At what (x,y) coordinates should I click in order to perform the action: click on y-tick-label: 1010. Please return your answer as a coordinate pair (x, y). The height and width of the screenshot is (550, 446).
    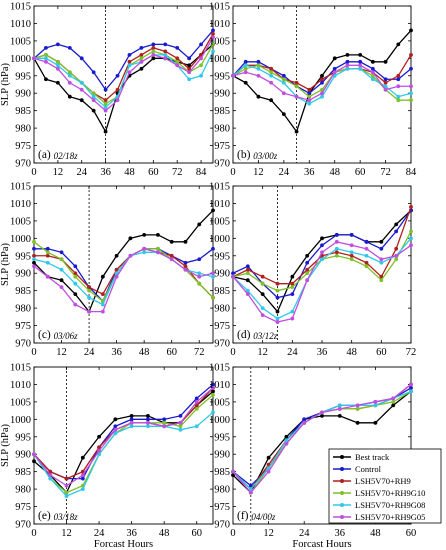
    Looking at the image, I should click on (219, 385).